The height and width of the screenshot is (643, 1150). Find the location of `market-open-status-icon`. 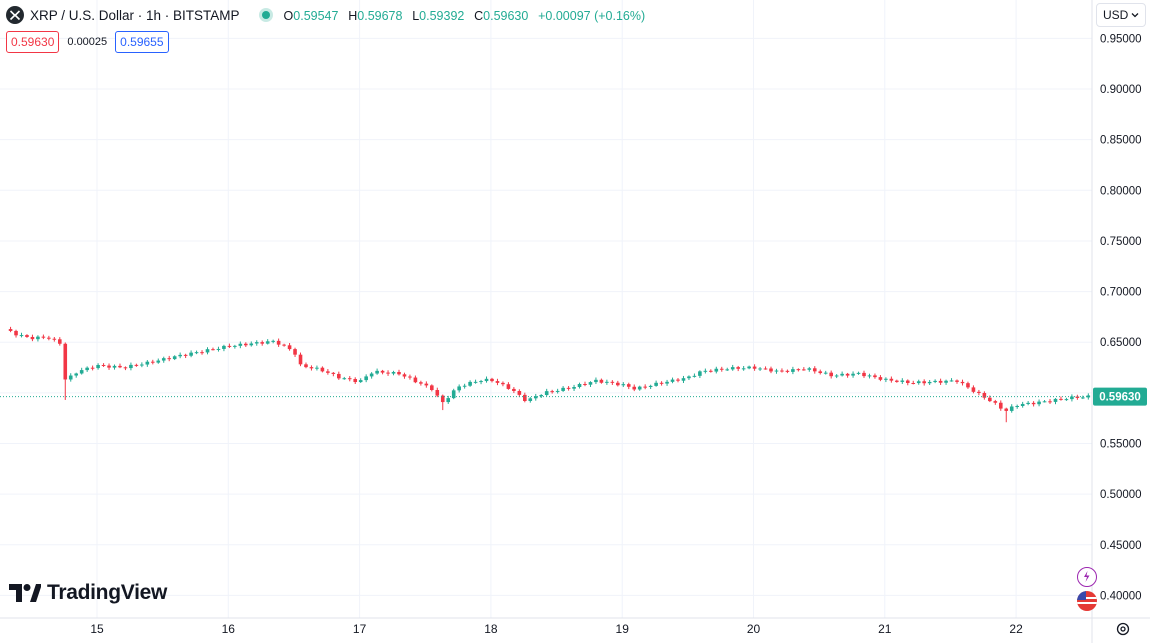

market-open-status-icon is located at coordinates (265, 15).